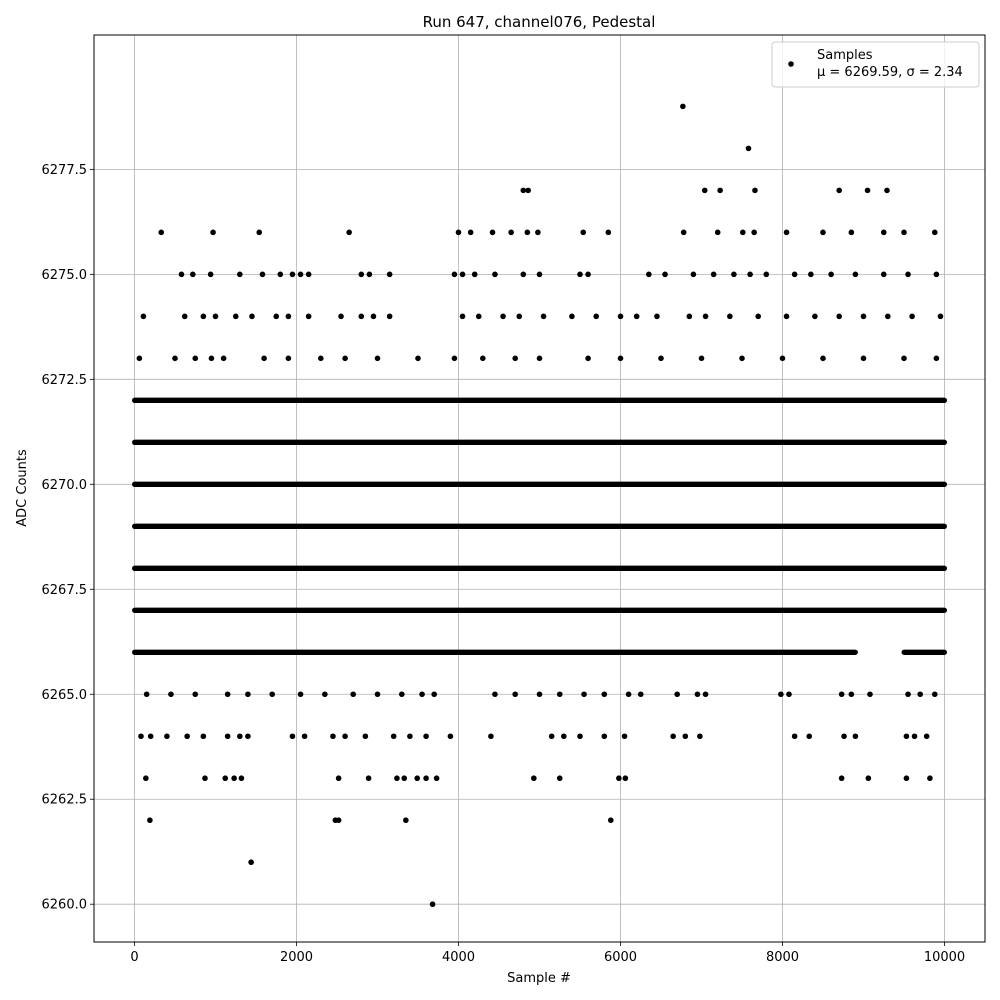 The height and width of the screenshot is (1000, 1000). What do you see at coordinates (134, 957) in the screenshot?
I see `x-tick-label: 0` at bounding box center [134, 957].